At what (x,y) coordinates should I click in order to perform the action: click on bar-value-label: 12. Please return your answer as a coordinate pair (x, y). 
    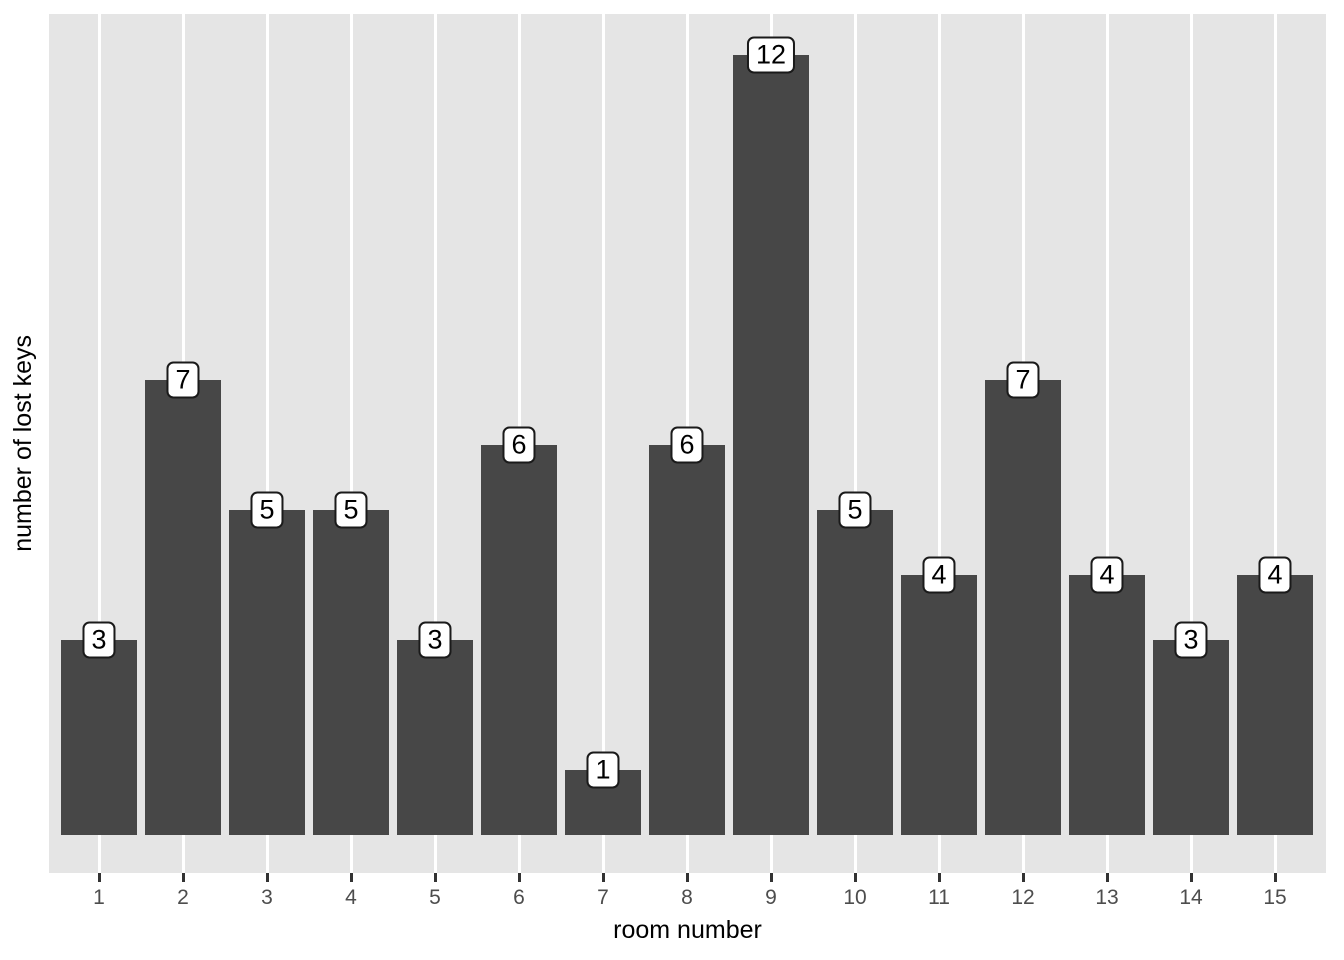
    Looking at the image, I should click on (771, 55).